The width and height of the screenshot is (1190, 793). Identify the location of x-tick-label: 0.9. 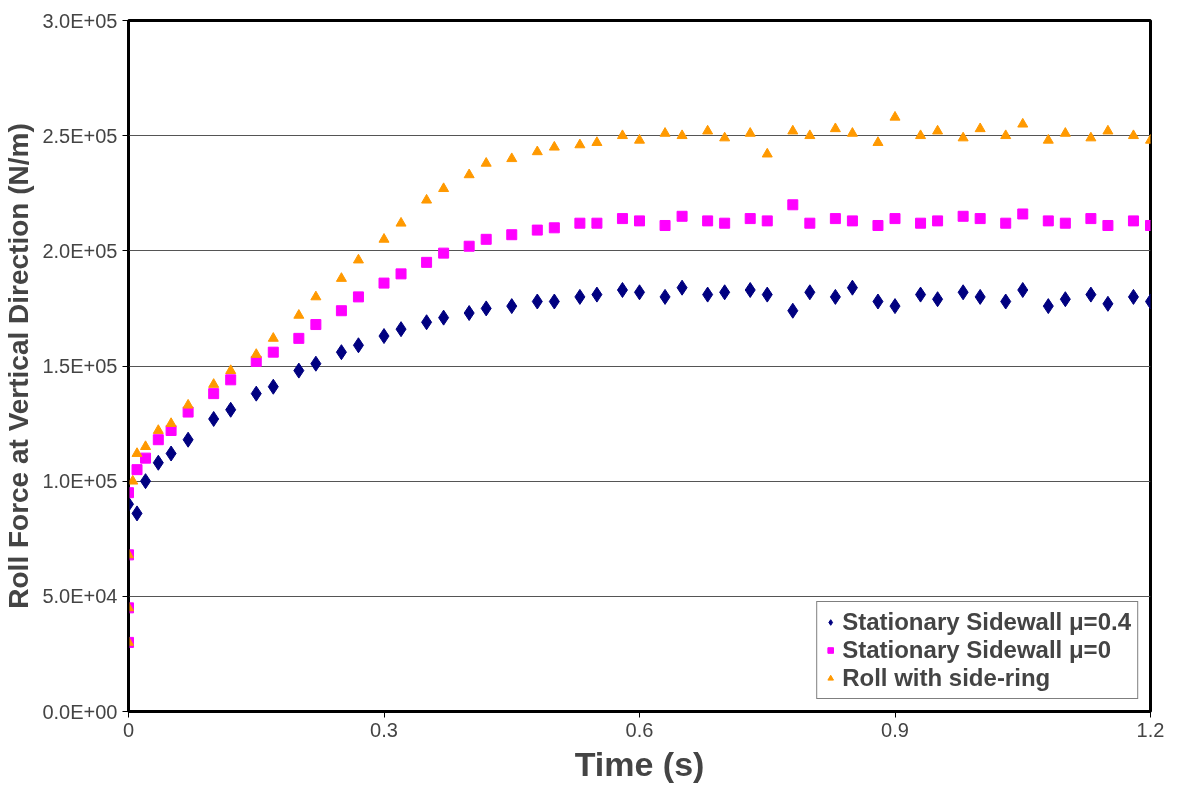
(895, 729).